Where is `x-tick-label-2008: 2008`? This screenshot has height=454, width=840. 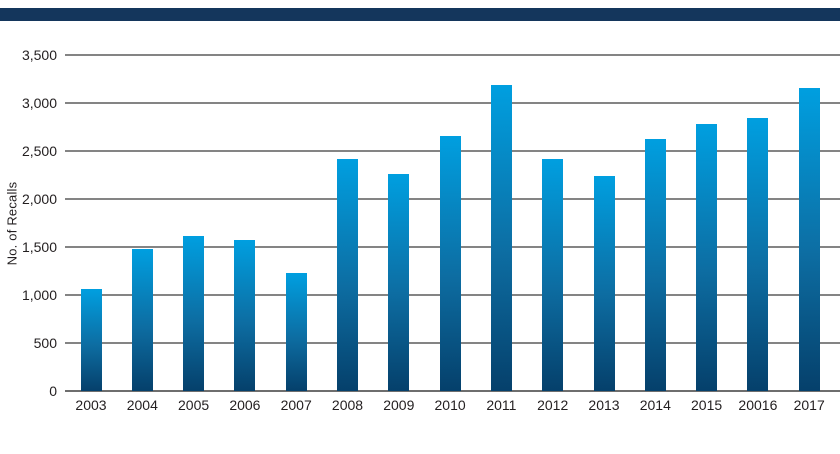 x-tick-label-2008: 2008 is located at coordinates (347, 405).